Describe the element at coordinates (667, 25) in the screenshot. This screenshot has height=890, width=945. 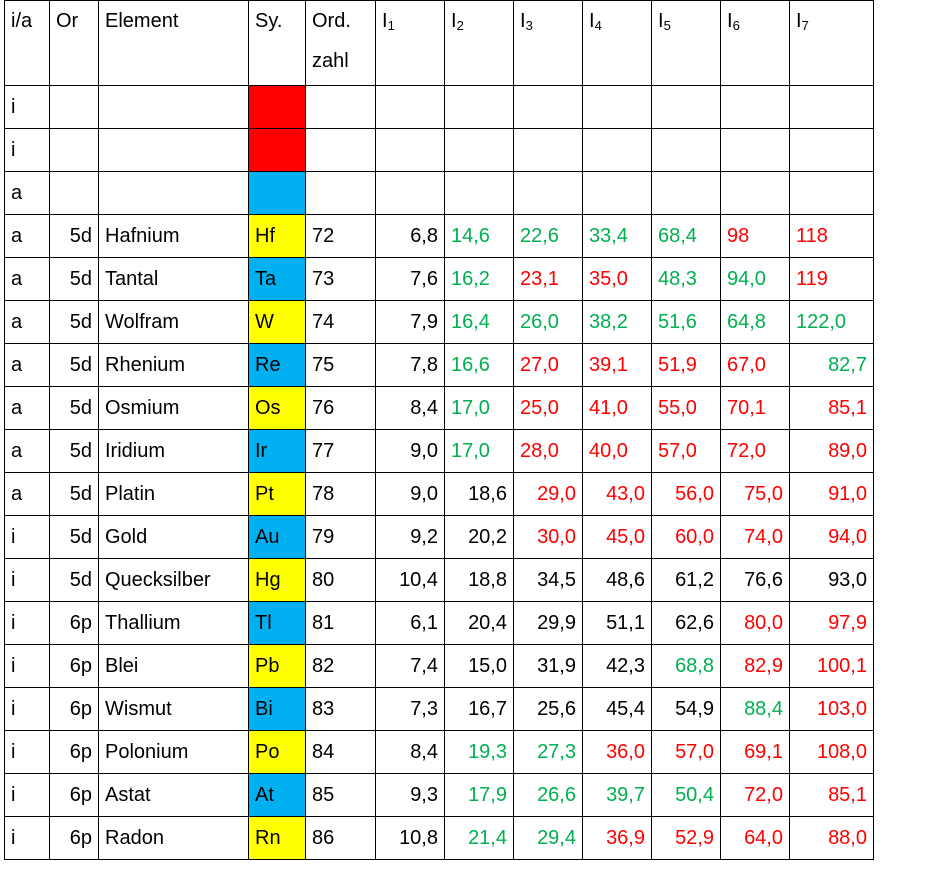
I see `column-header-subscript: 5` at that location.